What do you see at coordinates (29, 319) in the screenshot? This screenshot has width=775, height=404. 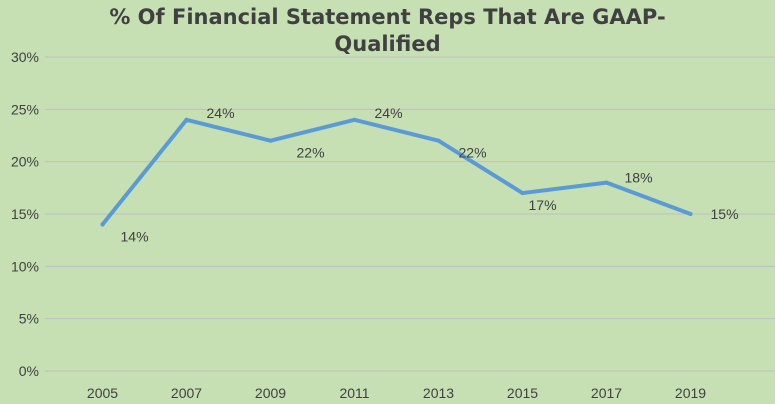 I see `y-tick-label: 5%` at bounding box center [29, 319].